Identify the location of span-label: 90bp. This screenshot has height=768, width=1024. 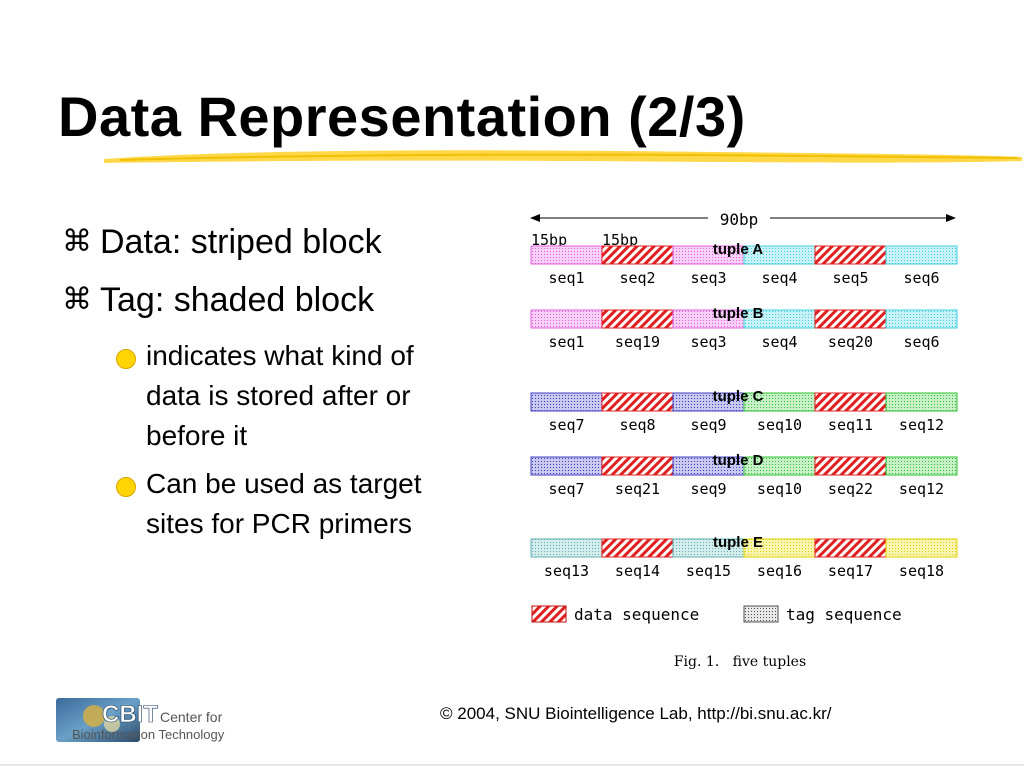
(739, 219).